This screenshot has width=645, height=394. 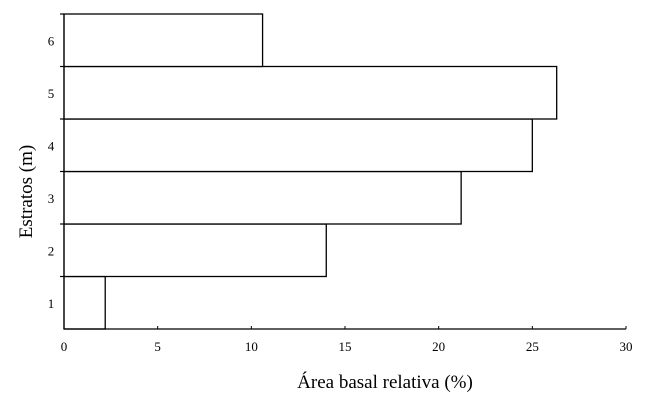 What do you see at coordinates (385, 382) in the screenshot?
I see `x-axis-title: Área basal relativa (%)` at bounding box center [385, 382].